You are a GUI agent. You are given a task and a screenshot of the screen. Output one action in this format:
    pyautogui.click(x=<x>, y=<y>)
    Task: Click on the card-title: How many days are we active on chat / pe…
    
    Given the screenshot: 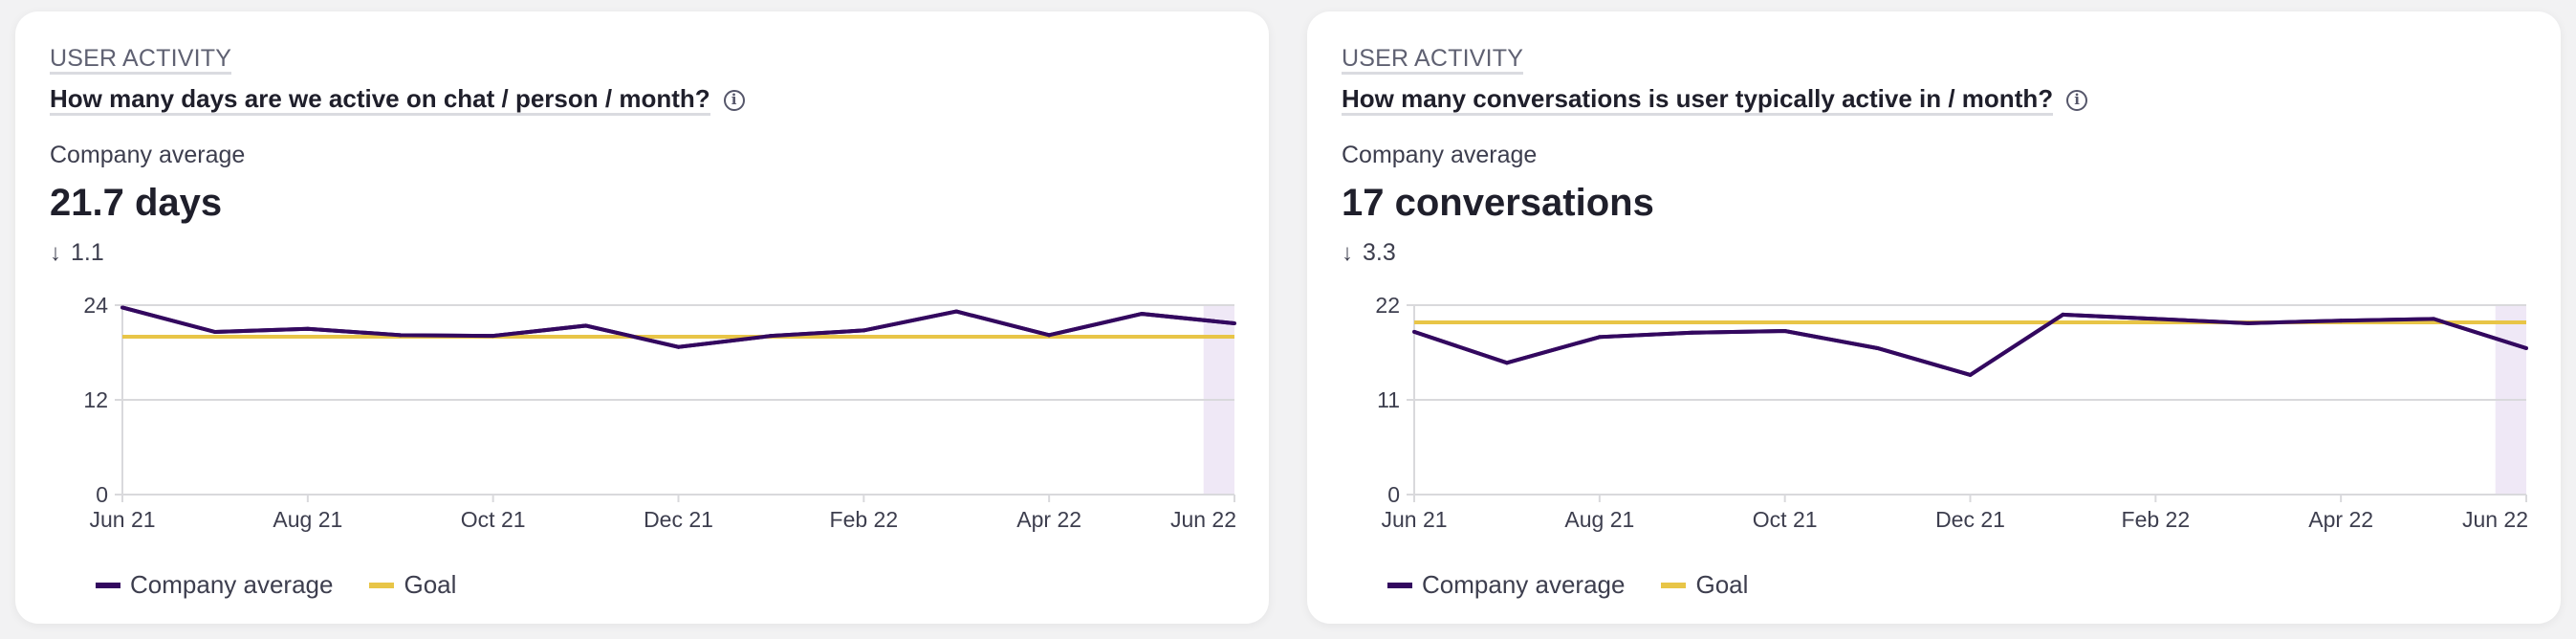 What is the action you would take?
    pyautogui.click(x=380, y=100)
    